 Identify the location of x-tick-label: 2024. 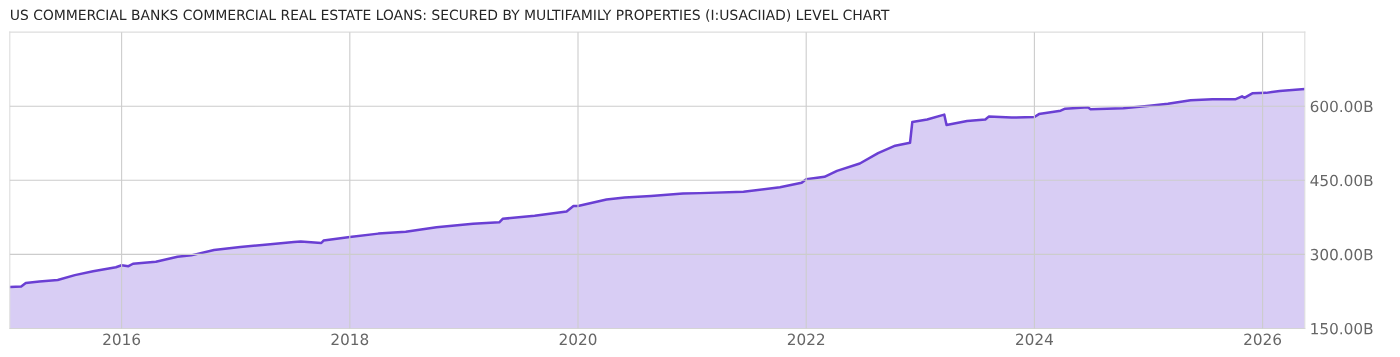
(1034, 339).